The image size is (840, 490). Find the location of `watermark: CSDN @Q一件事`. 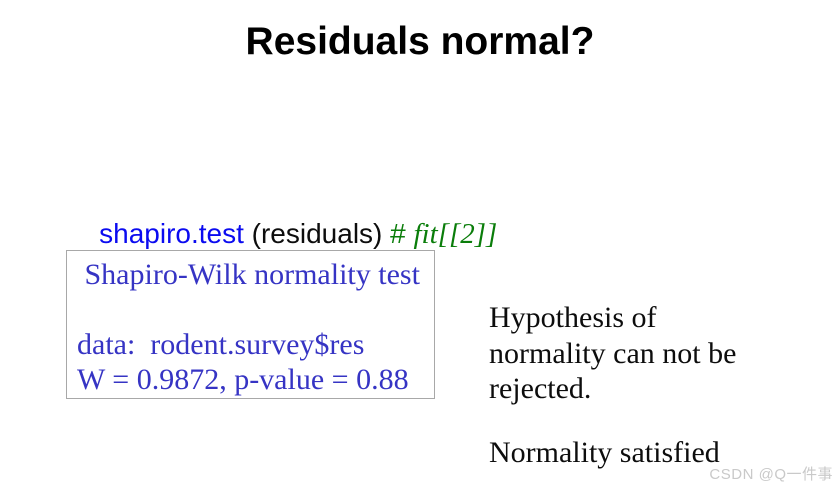

watermark: CSDN @Q一件事 is located at coordinates (771, 474).